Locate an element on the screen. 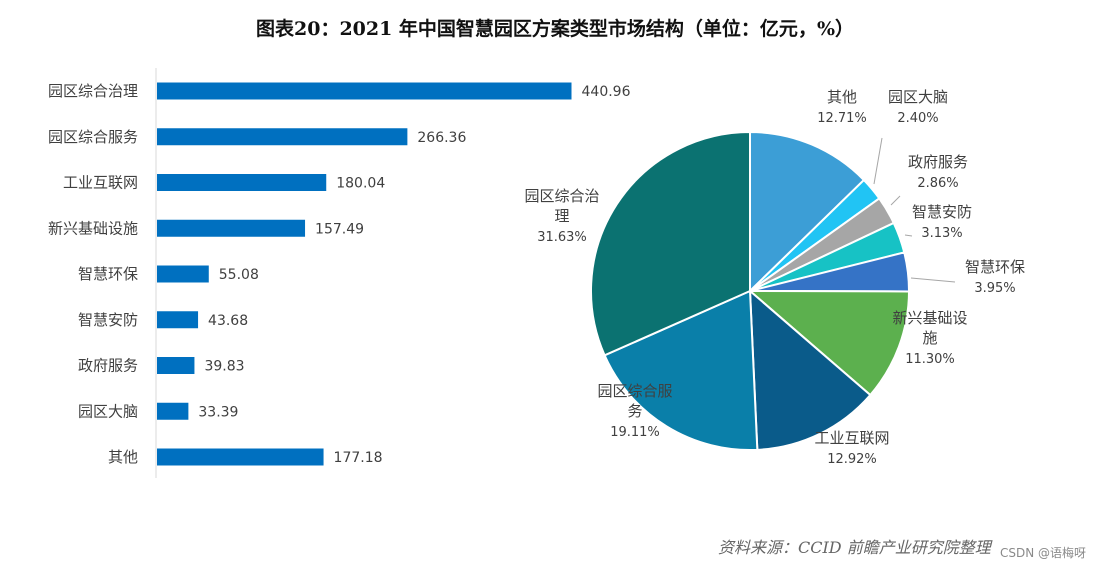  bar-category-label: 园区大脑 is located at coordinates (108, 411).